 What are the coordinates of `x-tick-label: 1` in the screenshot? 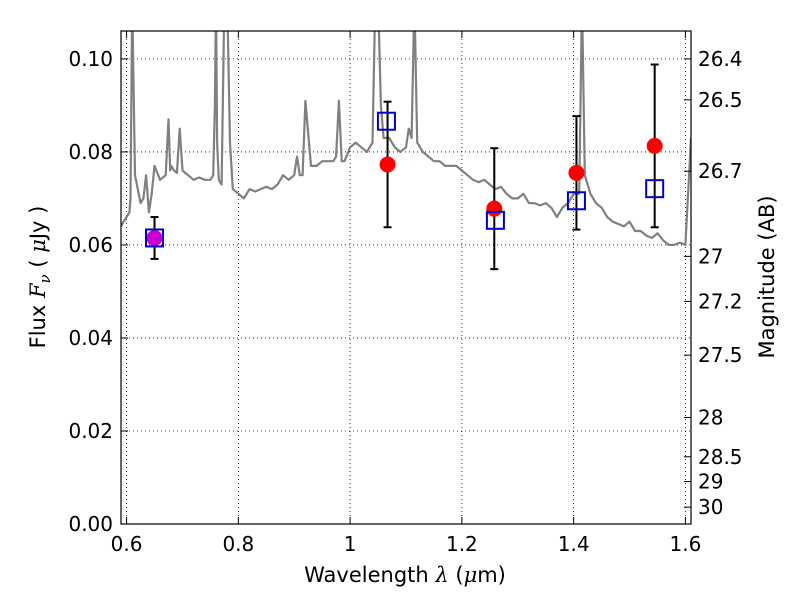 It's located at (350, 544).